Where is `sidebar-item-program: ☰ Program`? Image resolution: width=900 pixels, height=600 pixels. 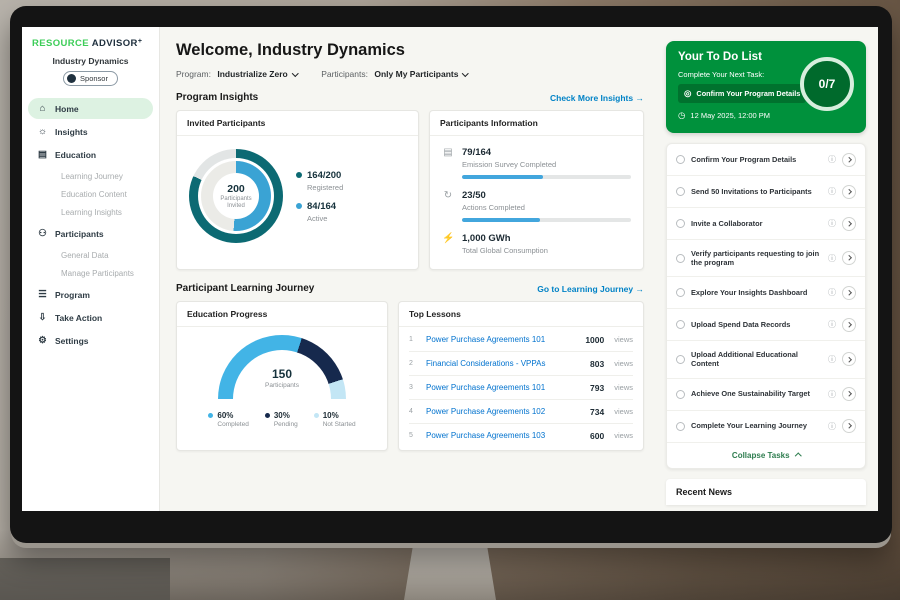
sidebar-item-program: ☰ Program is located at coordinates (90, 294).